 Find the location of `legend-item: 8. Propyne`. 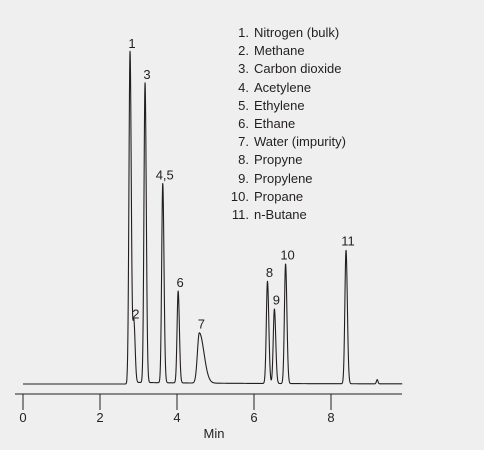

legend-item: 8. Propyne is located at coordinates (286, 160).